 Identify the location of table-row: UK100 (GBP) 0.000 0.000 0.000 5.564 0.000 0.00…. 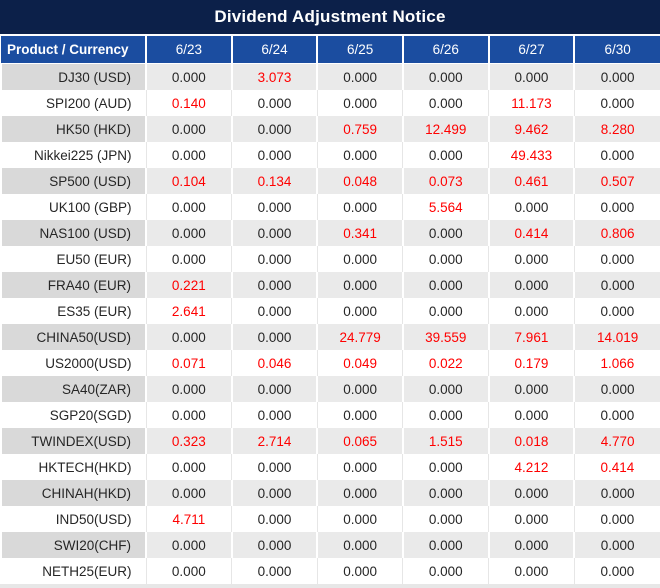
(330, 207).